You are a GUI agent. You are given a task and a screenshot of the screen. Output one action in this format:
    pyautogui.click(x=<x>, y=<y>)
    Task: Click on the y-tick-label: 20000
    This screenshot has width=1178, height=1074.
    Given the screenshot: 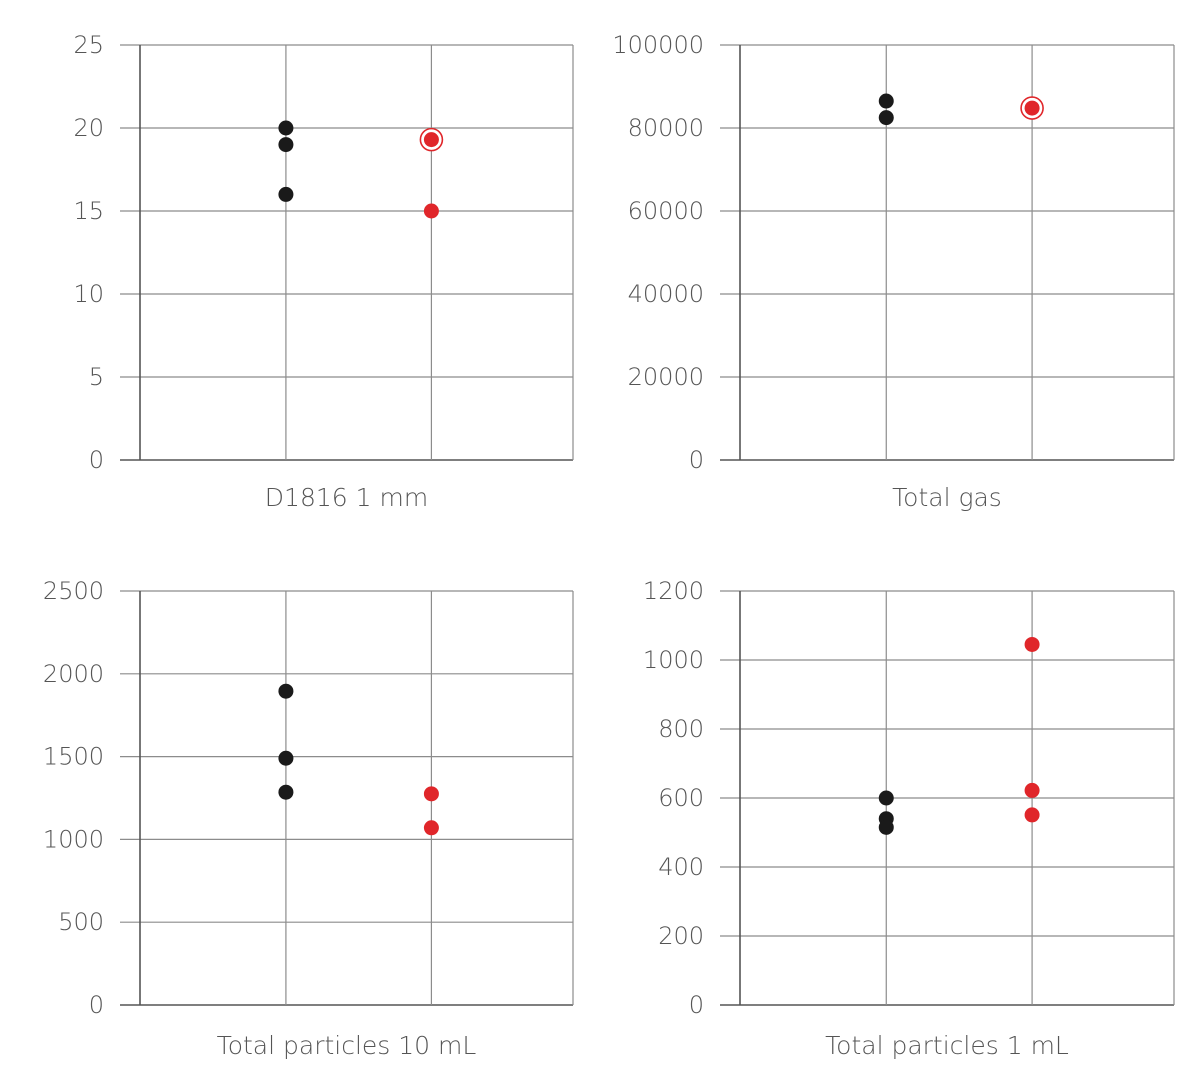 What is the action you would take?
    pyautogui.click(x=666, y=377)
    